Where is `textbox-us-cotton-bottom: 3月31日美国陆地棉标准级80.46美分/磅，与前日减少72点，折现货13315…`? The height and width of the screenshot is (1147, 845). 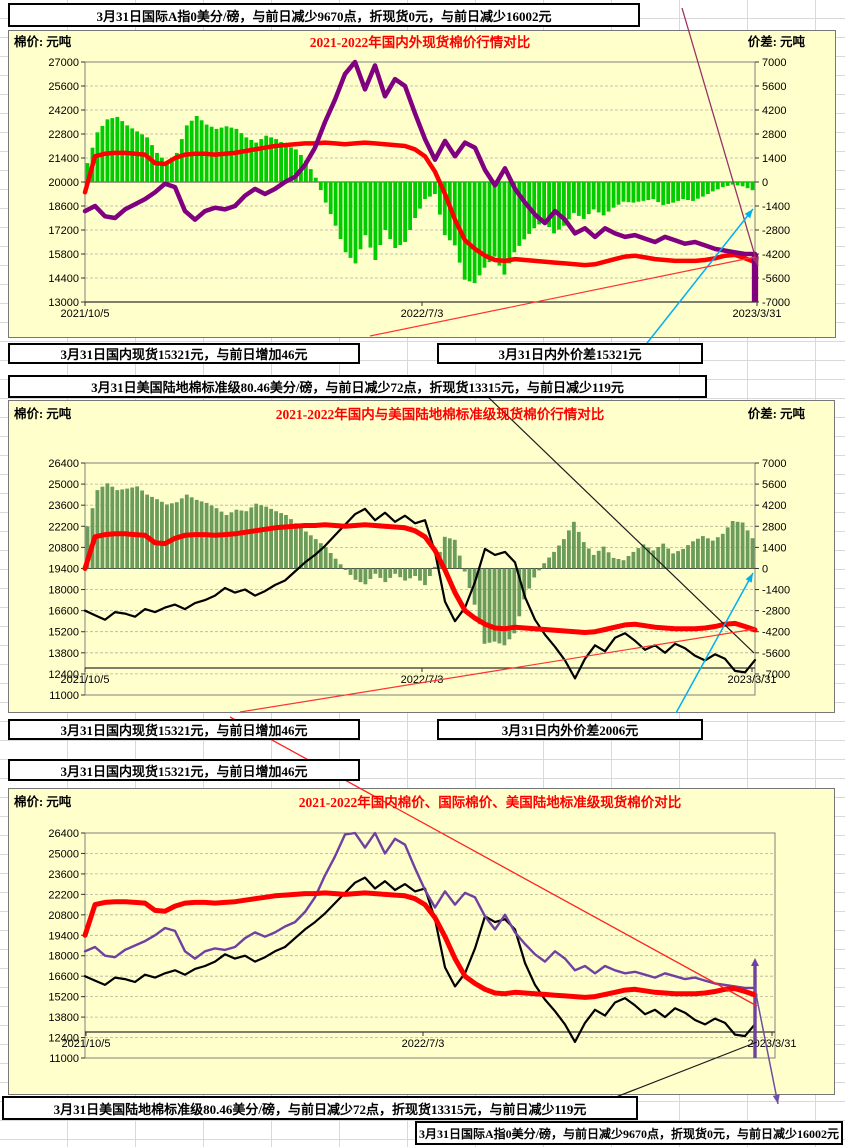
textbox-us-cotton-bottom: 3月31日美国陆地棉标准级80.46美分/磅，与前日减少72点，折现货13315… is located at coordinates (320, 1108).